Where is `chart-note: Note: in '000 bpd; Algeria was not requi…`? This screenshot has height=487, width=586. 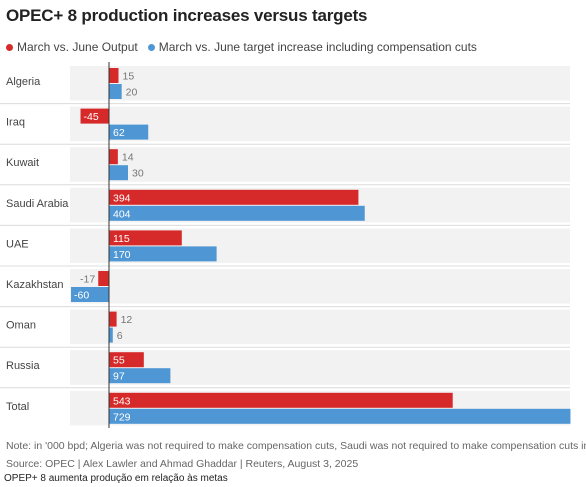
chart-note: Note: in '000 bpd; Algeria was not requi… is located at coordinates (296, 446).